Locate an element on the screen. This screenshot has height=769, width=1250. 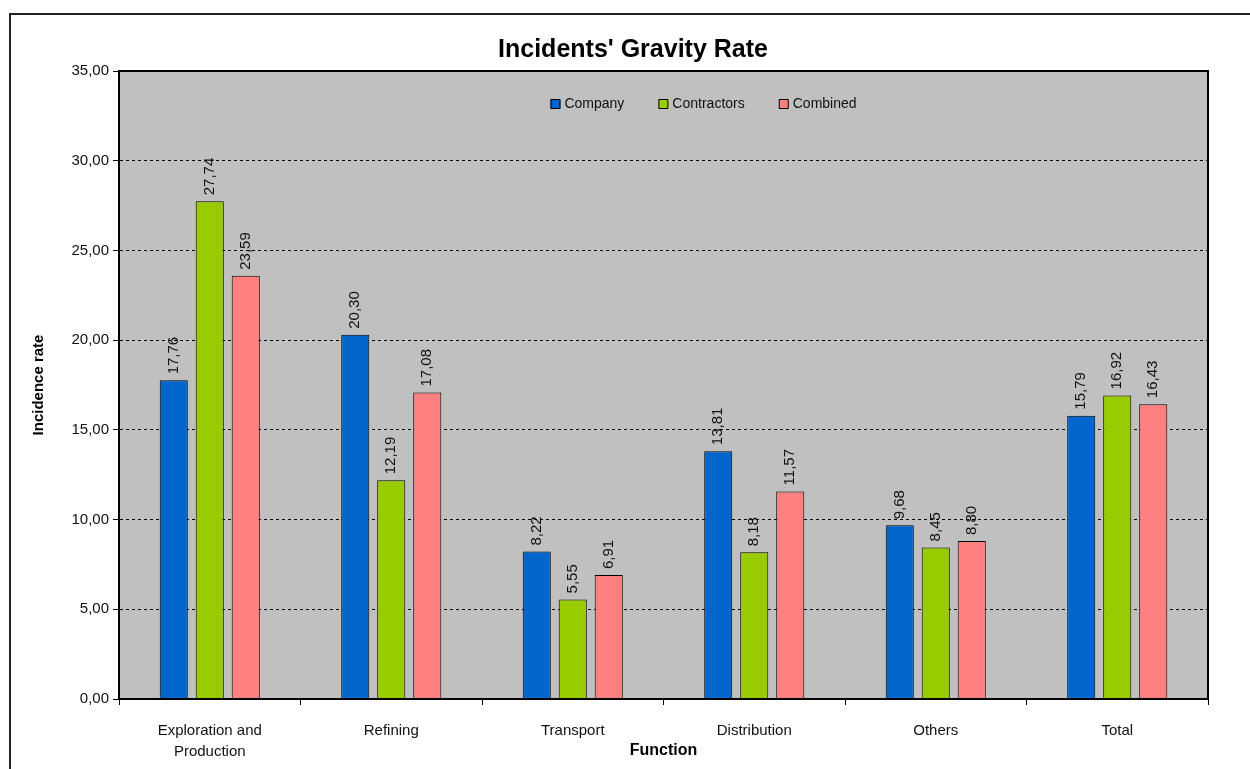
data-label: 17,76 is located at coordinates (172, 355).